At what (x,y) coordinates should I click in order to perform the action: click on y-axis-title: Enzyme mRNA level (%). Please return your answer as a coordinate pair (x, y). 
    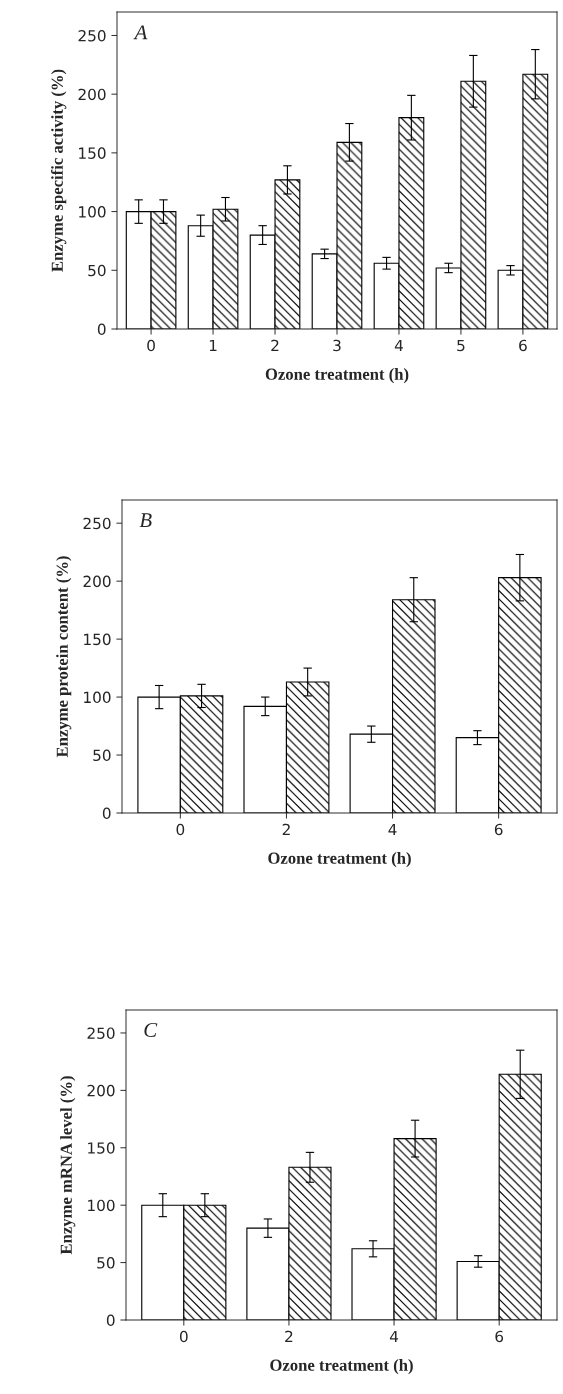
    Looking at the image, I should click on (68, 1165).